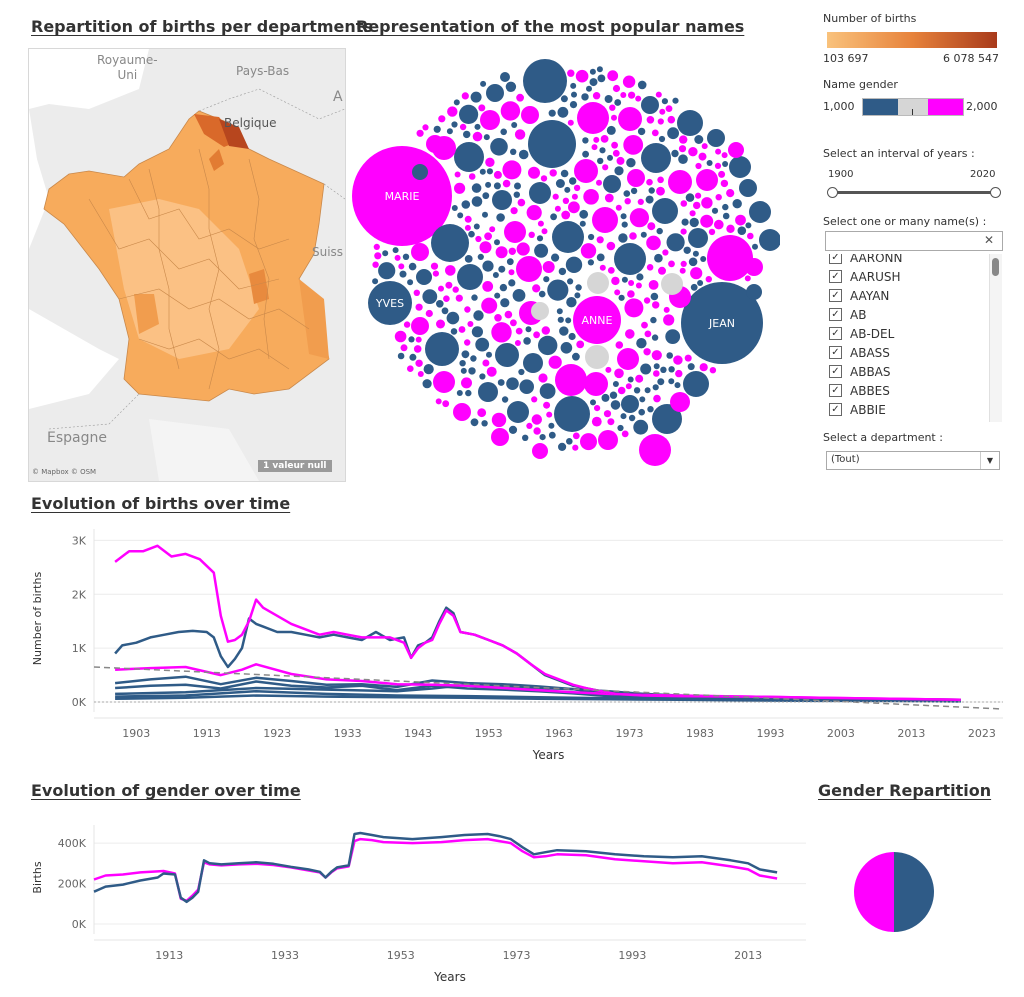 Image resolution: width=1024 pixels, height=997 pixels. Describe the element at coordinates (913, 276) in the screenshot. I see `name-checkbox-item: ✓ AARUSH` at that location.